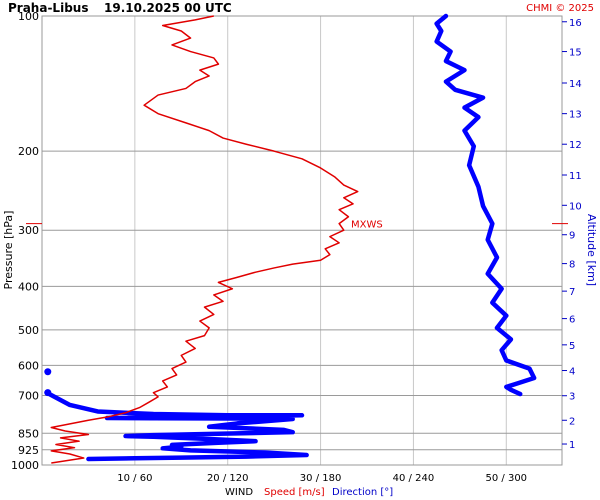  Describe the element at coordinates (28, 230) in the screenshot. I see `pressure-tick-300: 300` at that location.